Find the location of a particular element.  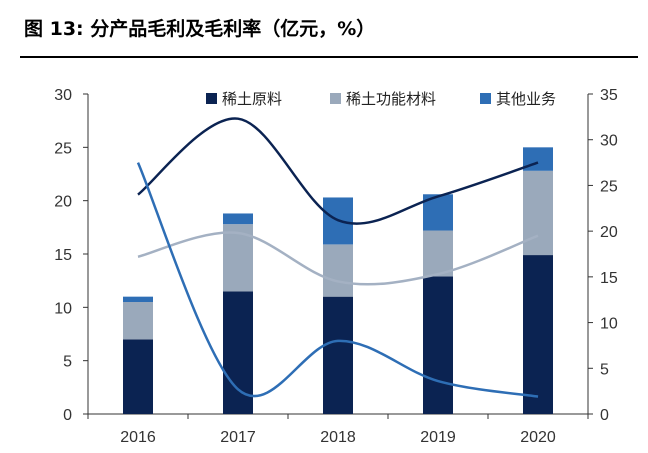

y-right-tick-label: 15 is located at coordinates (609, 278).